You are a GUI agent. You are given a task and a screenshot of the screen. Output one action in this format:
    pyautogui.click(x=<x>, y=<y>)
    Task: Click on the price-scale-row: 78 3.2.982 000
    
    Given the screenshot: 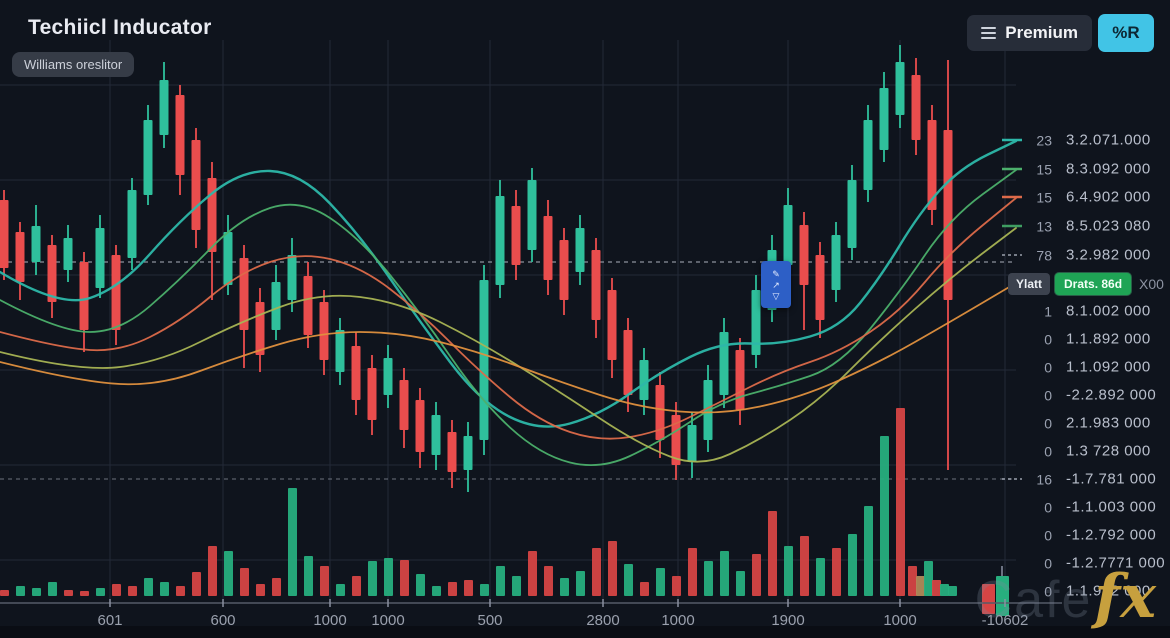 What is the action you would take?
    pyautogui.click(x=1093, y=255)
    